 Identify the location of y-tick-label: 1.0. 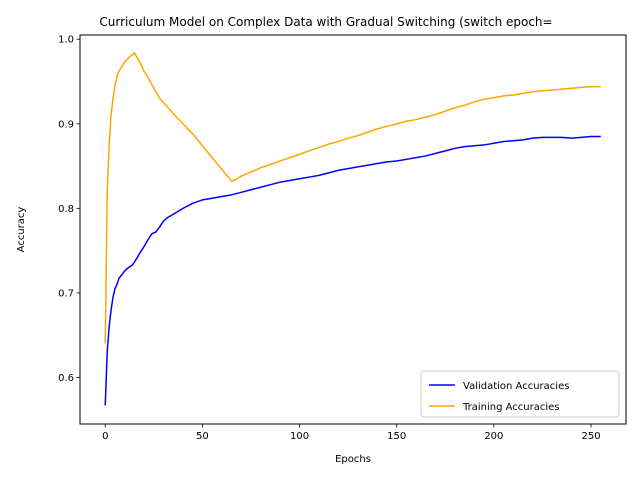
(66, 40).